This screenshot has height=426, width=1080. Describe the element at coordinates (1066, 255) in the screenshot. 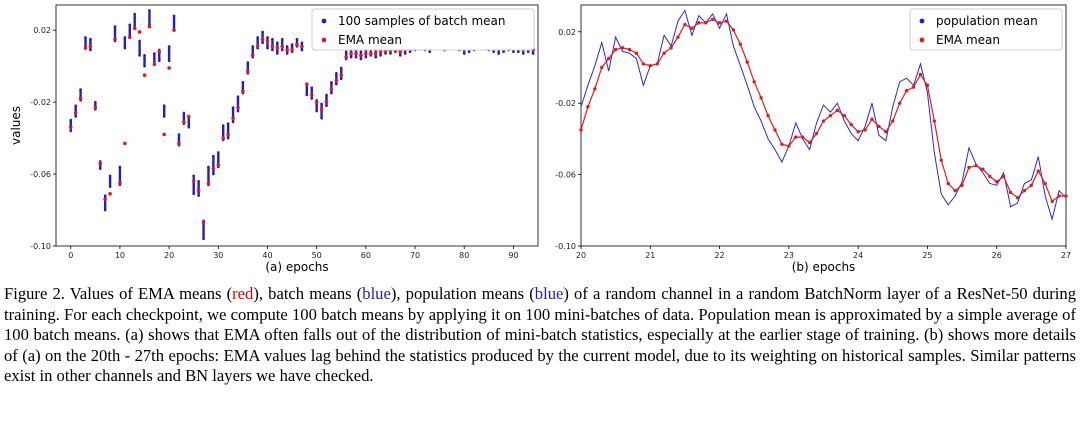

I see `x-tick-label: 27` at that location.